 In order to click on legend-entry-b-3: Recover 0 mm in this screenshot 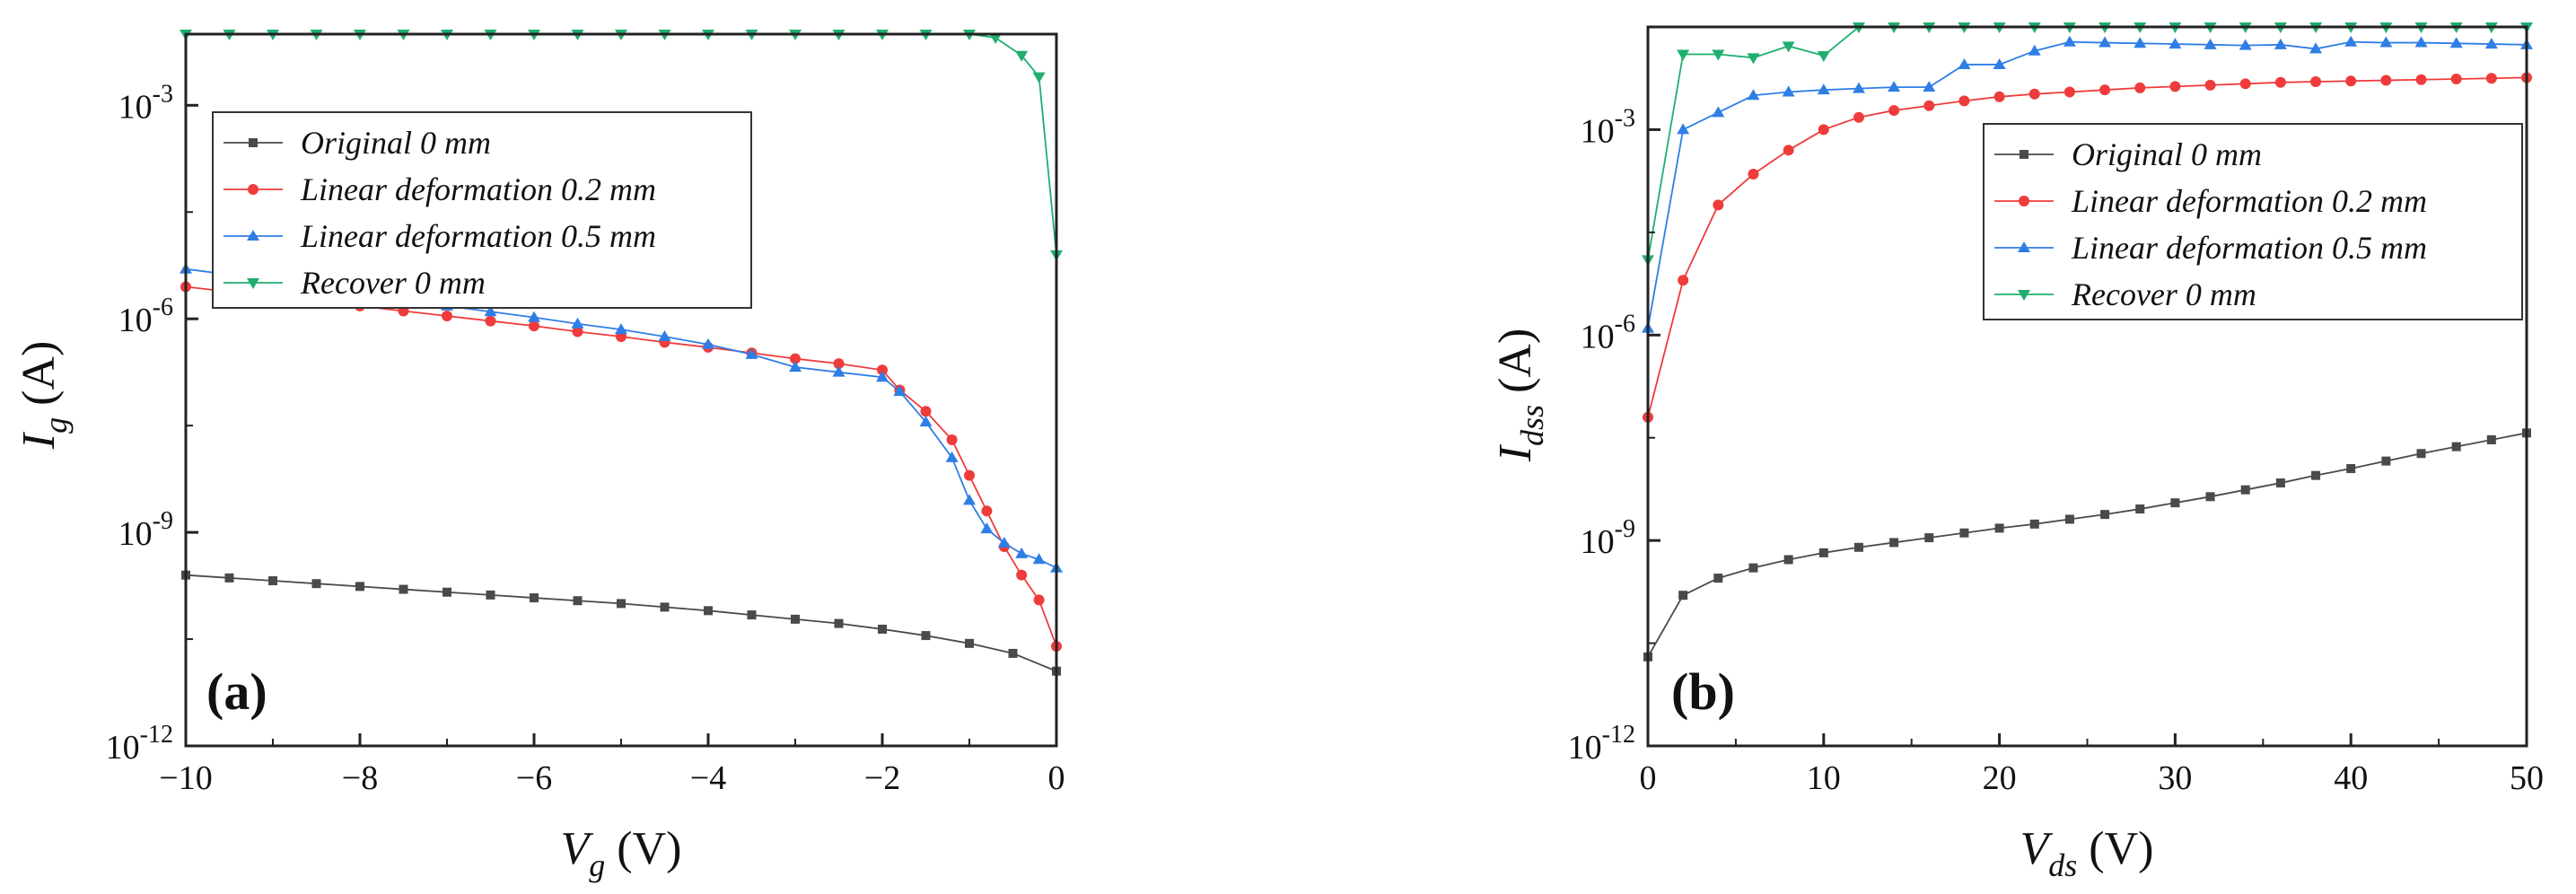, I will do `click(2125, 294)`.